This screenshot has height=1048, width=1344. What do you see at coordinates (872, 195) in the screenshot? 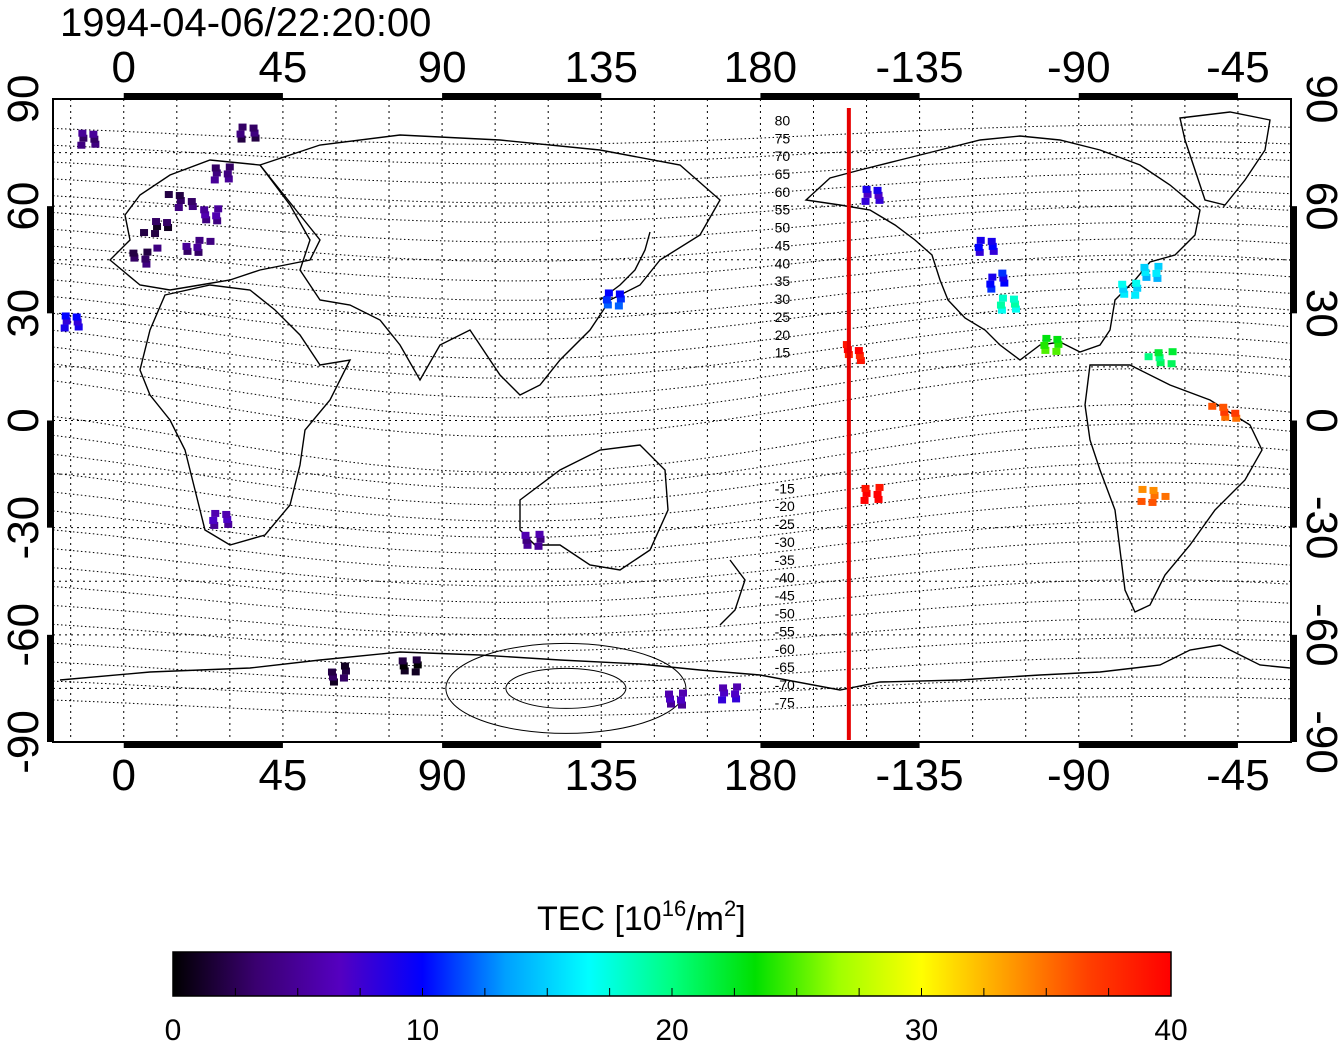
I see `tec-cluster-alaska` at bounding box center [872, 195].